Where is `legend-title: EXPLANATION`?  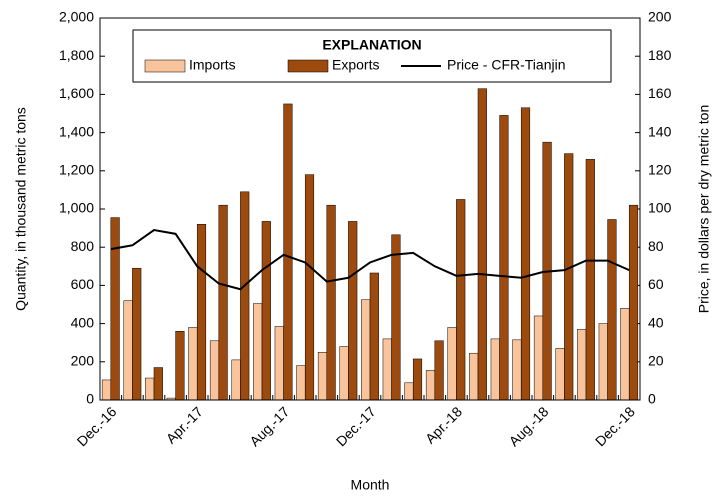
legend-title: EXPLANATION is located at coordinates (371, 45).